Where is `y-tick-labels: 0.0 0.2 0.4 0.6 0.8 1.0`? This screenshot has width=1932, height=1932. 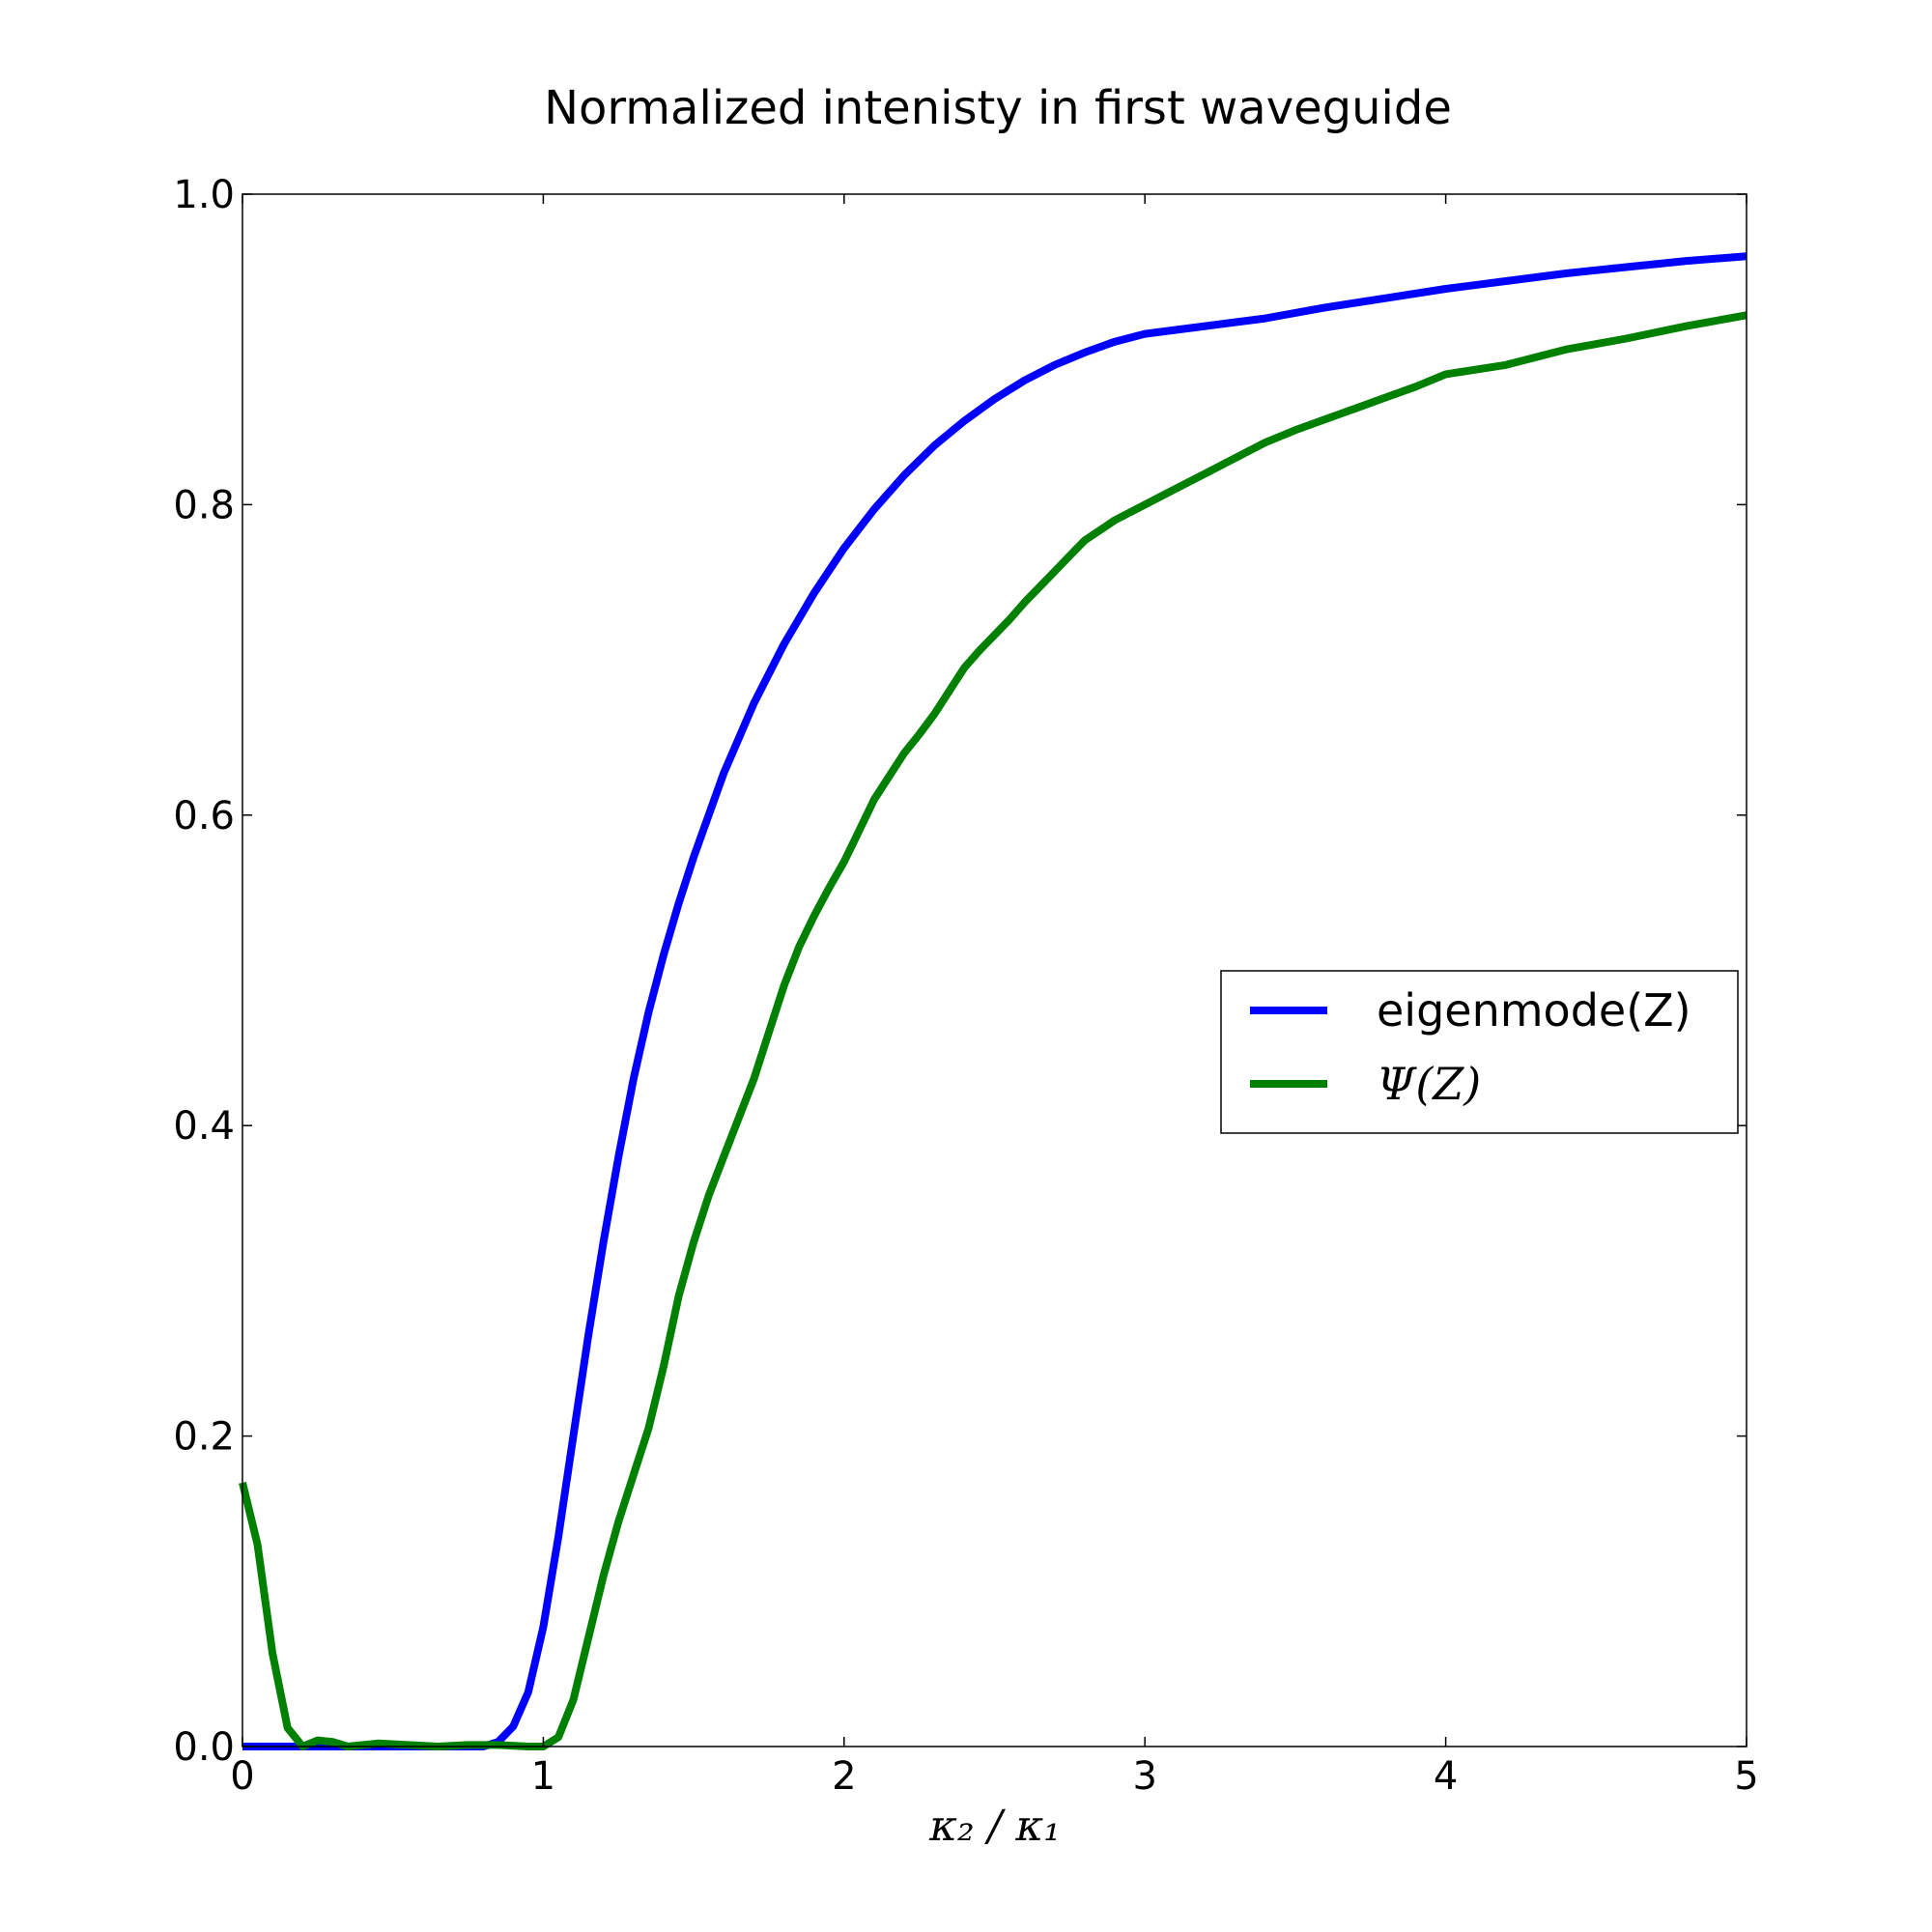
y-tick-labels: 0.0 0.2 0.4 0.6 0.8 1.0 is located at coordinates (204, 971).